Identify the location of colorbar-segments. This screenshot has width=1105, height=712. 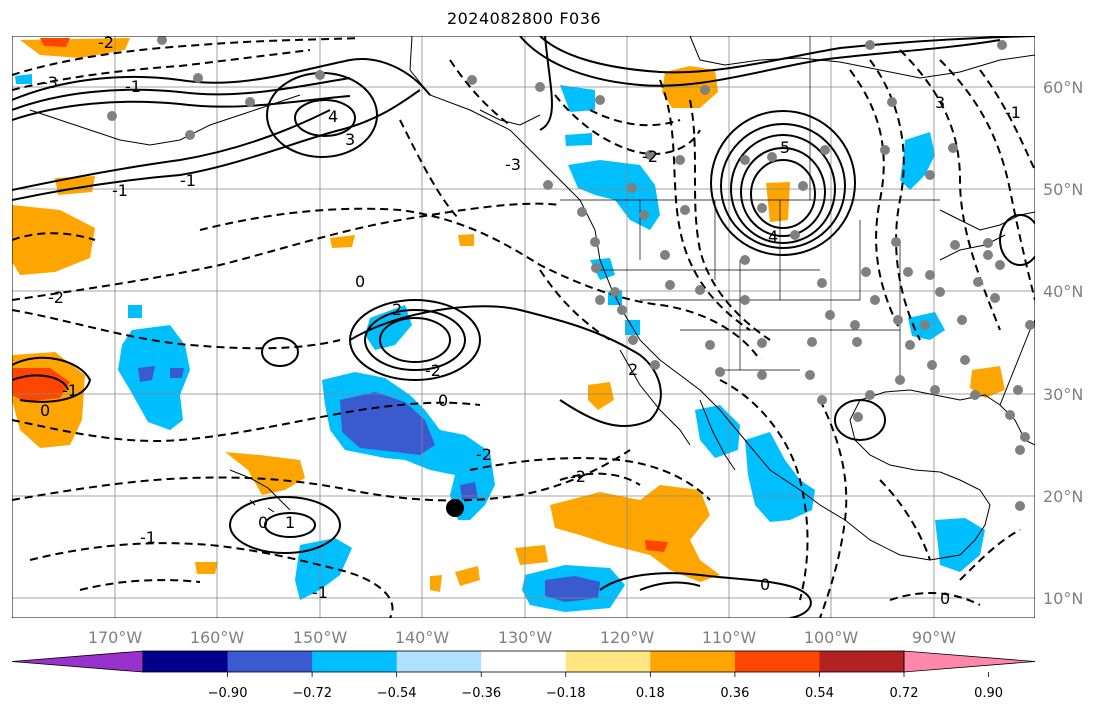
(523, 661).